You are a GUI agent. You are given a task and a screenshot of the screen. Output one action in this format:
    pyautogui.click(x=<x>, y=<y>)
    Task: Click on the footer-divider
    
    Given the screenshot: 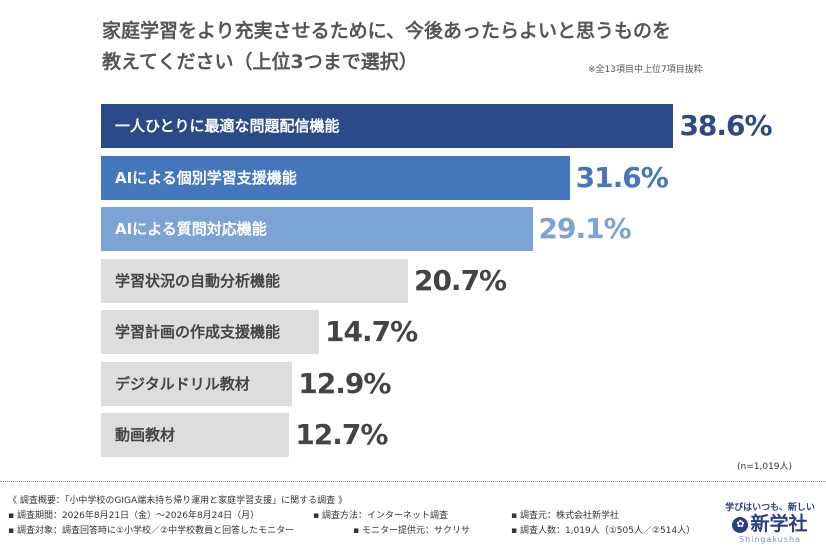 What is the action you would take?
    pyautogui.click(x=413, y=481)
    